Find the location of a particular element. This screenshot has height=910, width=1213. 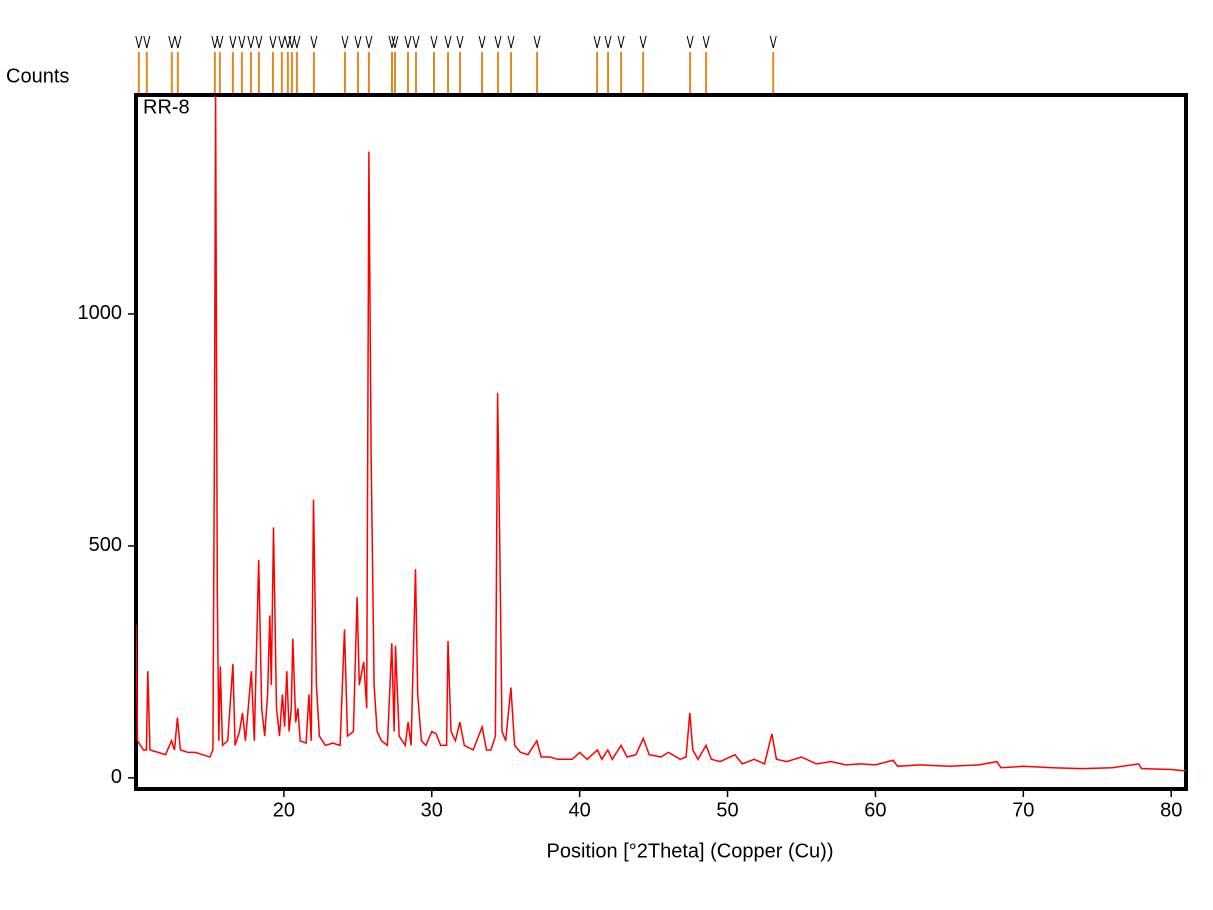

x-tick-label: 30 is located at coordinates (432, 810).